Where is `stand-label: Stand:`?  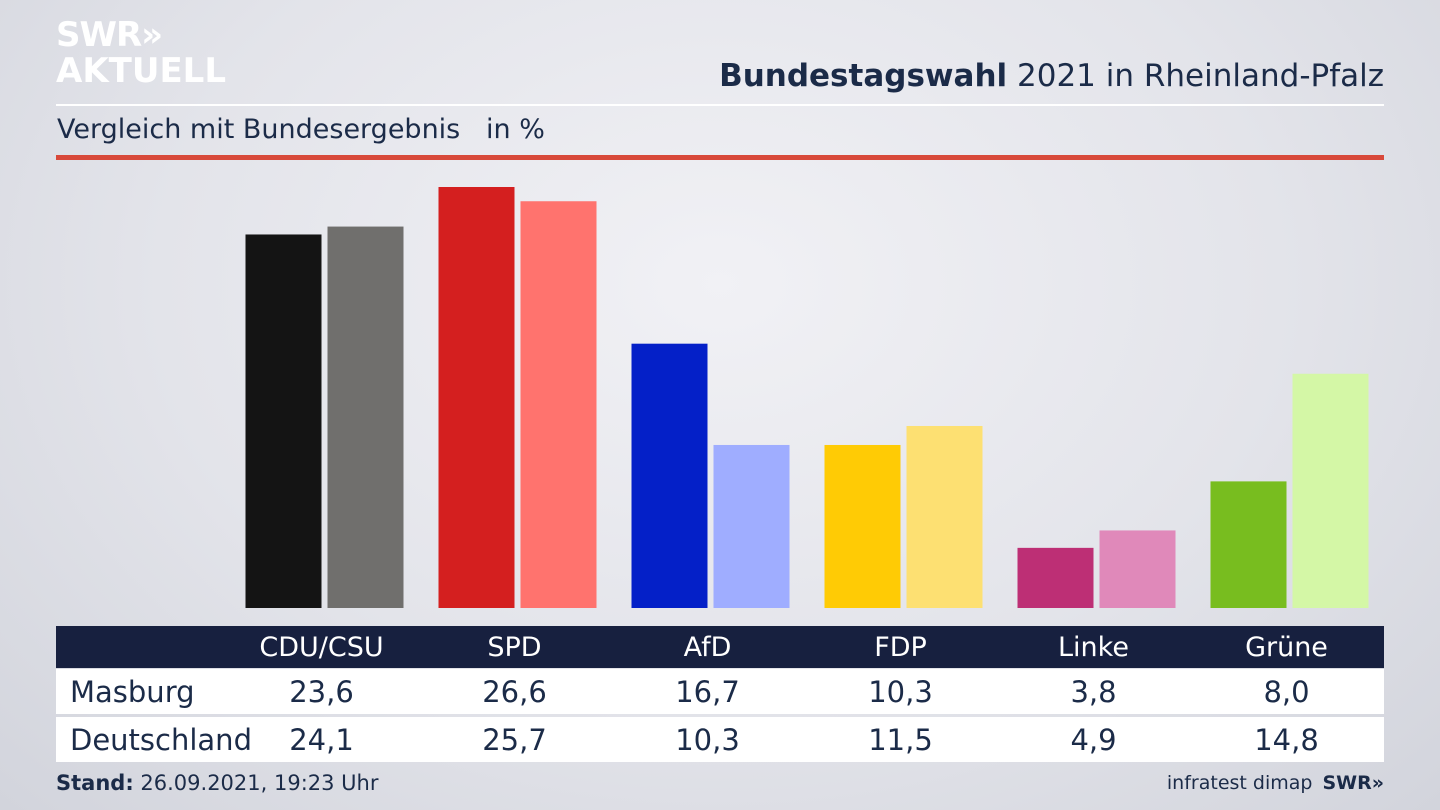 stand-label: Stand: is located at coordinates (95, 783).